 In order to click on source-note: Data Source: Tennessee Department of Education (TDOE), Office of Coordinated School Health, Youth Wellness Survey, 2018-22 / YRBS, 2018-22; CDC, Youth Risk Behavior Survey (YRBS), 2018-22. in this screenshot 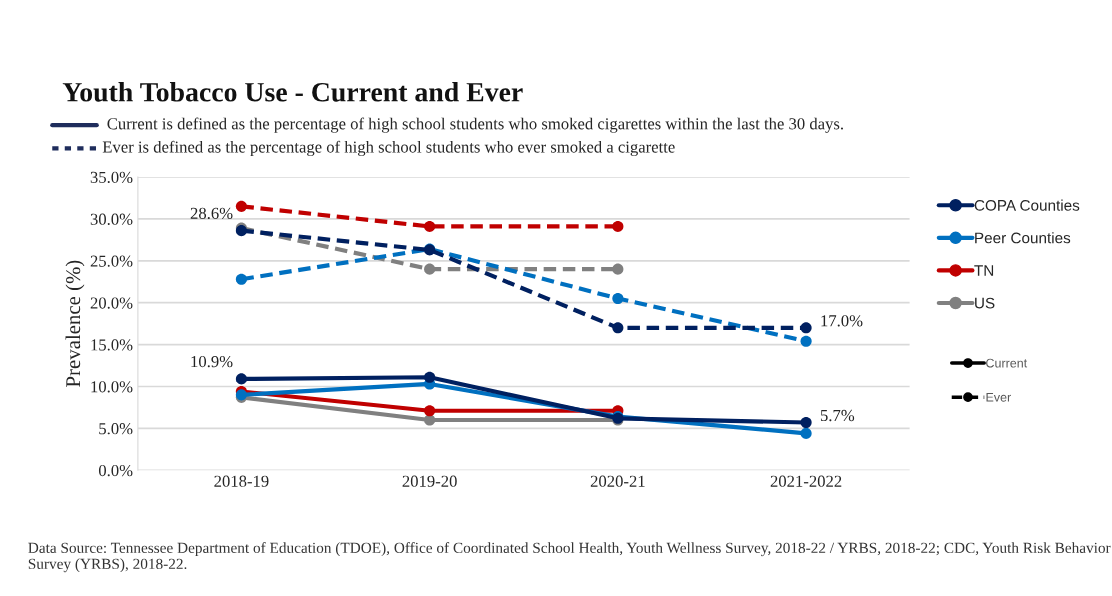, I will do `click(569, 557)`.